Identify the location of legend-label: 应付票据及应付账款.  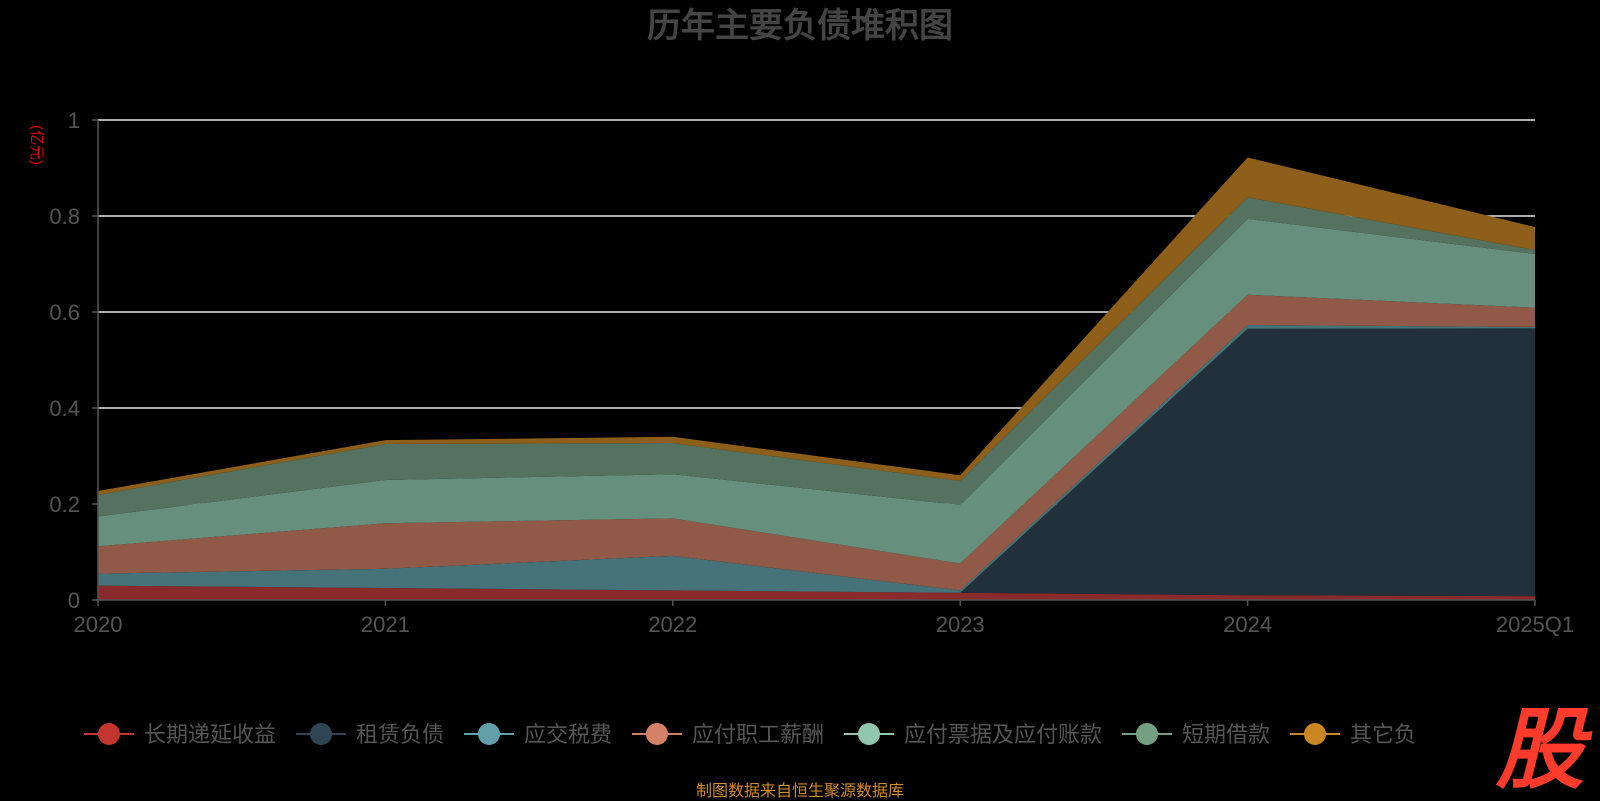
(1003, 734).